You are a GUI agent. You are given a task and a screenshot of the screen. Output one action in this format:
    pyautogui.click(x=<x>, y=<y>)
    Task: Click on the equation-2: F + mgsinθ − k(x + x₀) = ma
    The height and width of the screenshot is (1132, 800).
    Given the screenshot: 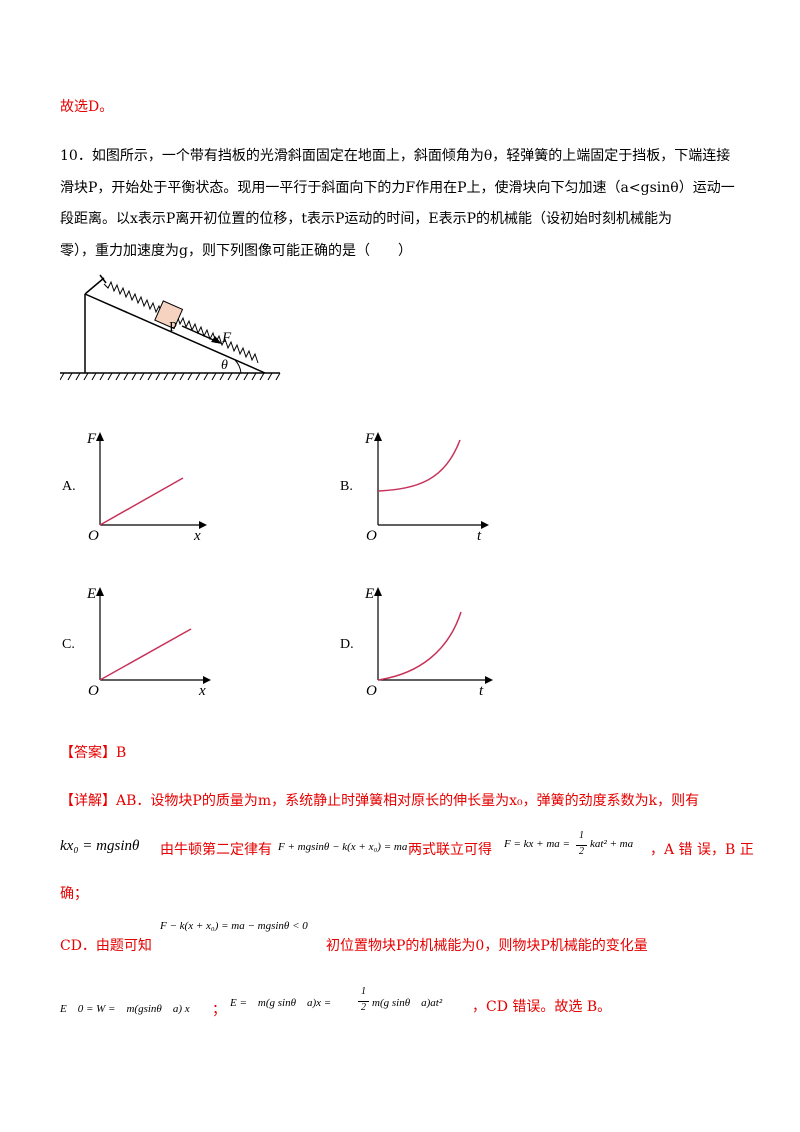 What is the action you would take?
    pyautogui.click(x=343, y=847)
    